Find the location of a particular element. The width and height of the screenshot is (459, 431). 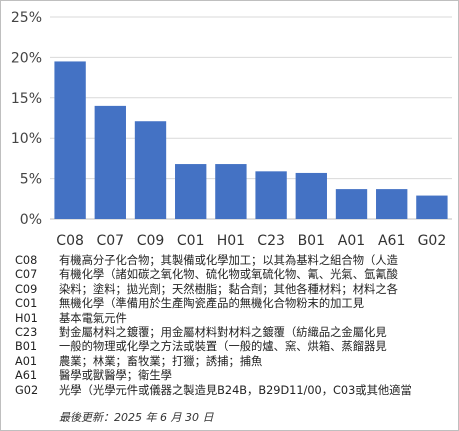

legend-code: C08 is located at coordinates (26, 260).